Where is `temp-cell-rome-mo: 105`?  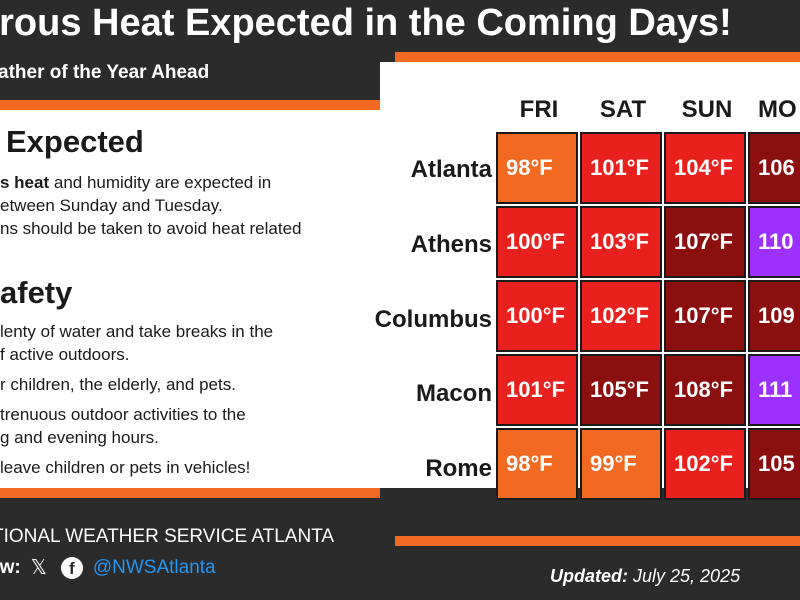
temp-cell-rome-mo: 105 is located at coordinates (774, 464).